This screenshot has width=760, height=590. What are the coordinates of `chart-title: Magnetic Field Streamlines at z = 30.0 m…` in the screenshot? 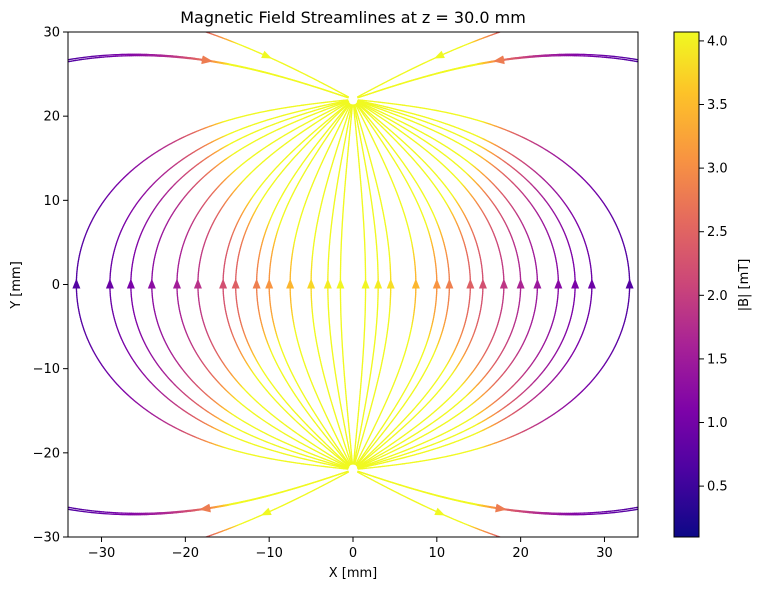 It's located at (353, 17).